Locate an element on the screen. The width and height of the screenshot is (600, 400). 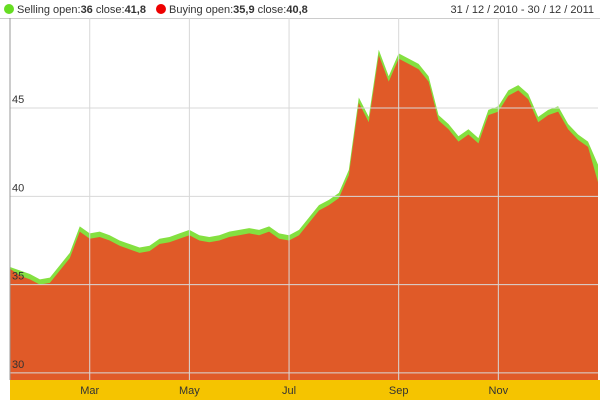
x-tick-label: Mar is located at coordinates (89, 391).